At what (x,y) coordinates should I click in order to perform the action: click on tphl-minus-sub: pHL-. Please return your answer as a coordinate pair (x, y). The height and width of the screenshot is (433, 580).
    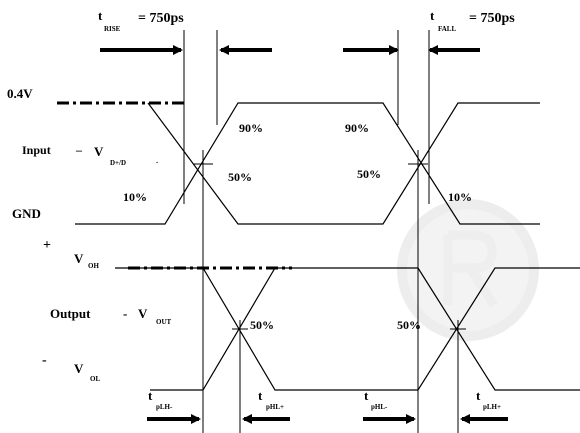
    Looking at the image, I should click on (379, 407).